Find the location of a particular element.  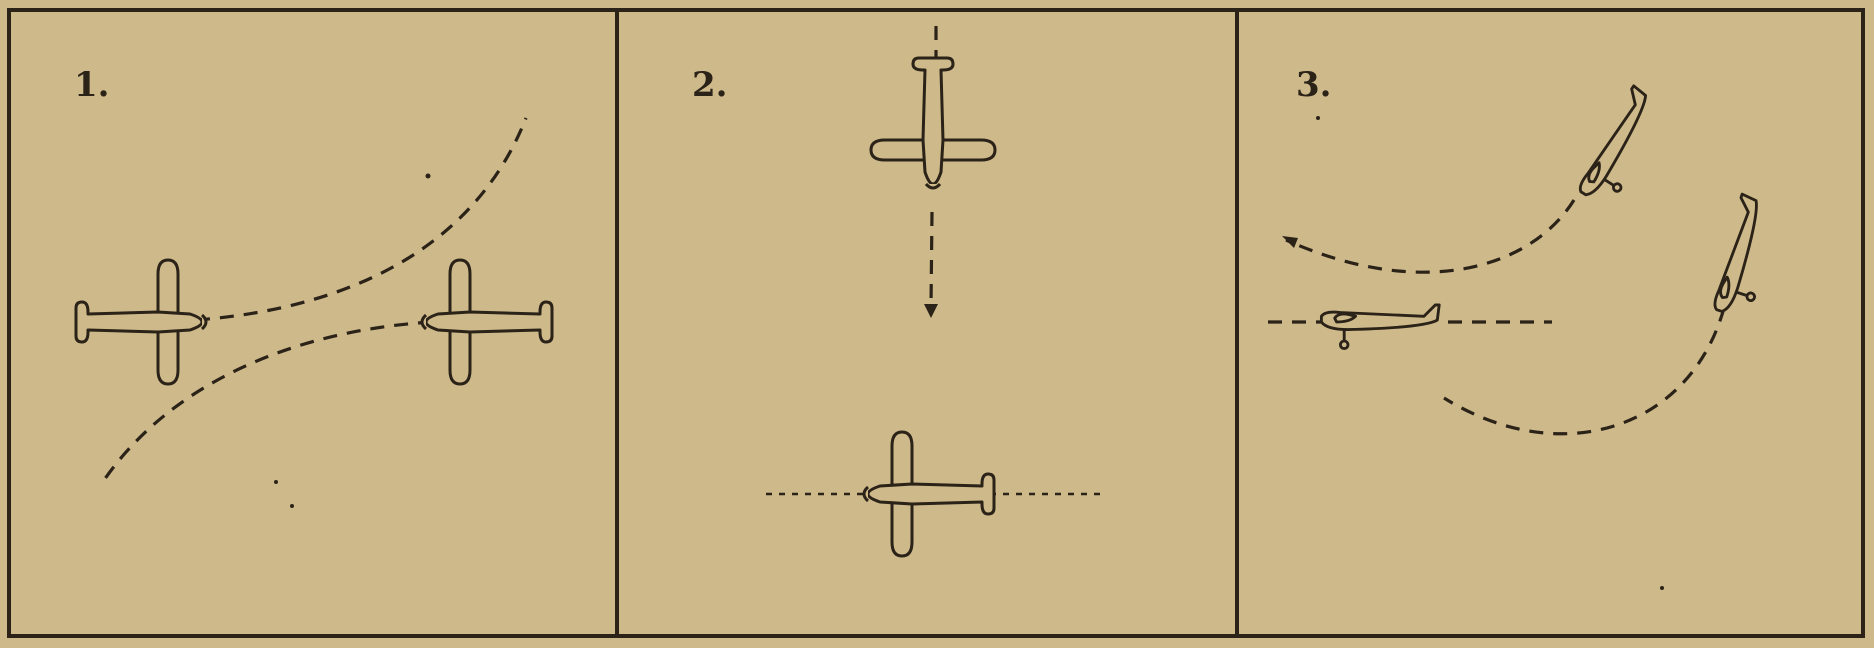

panel-2-scene is located at coordinates (934, 292).